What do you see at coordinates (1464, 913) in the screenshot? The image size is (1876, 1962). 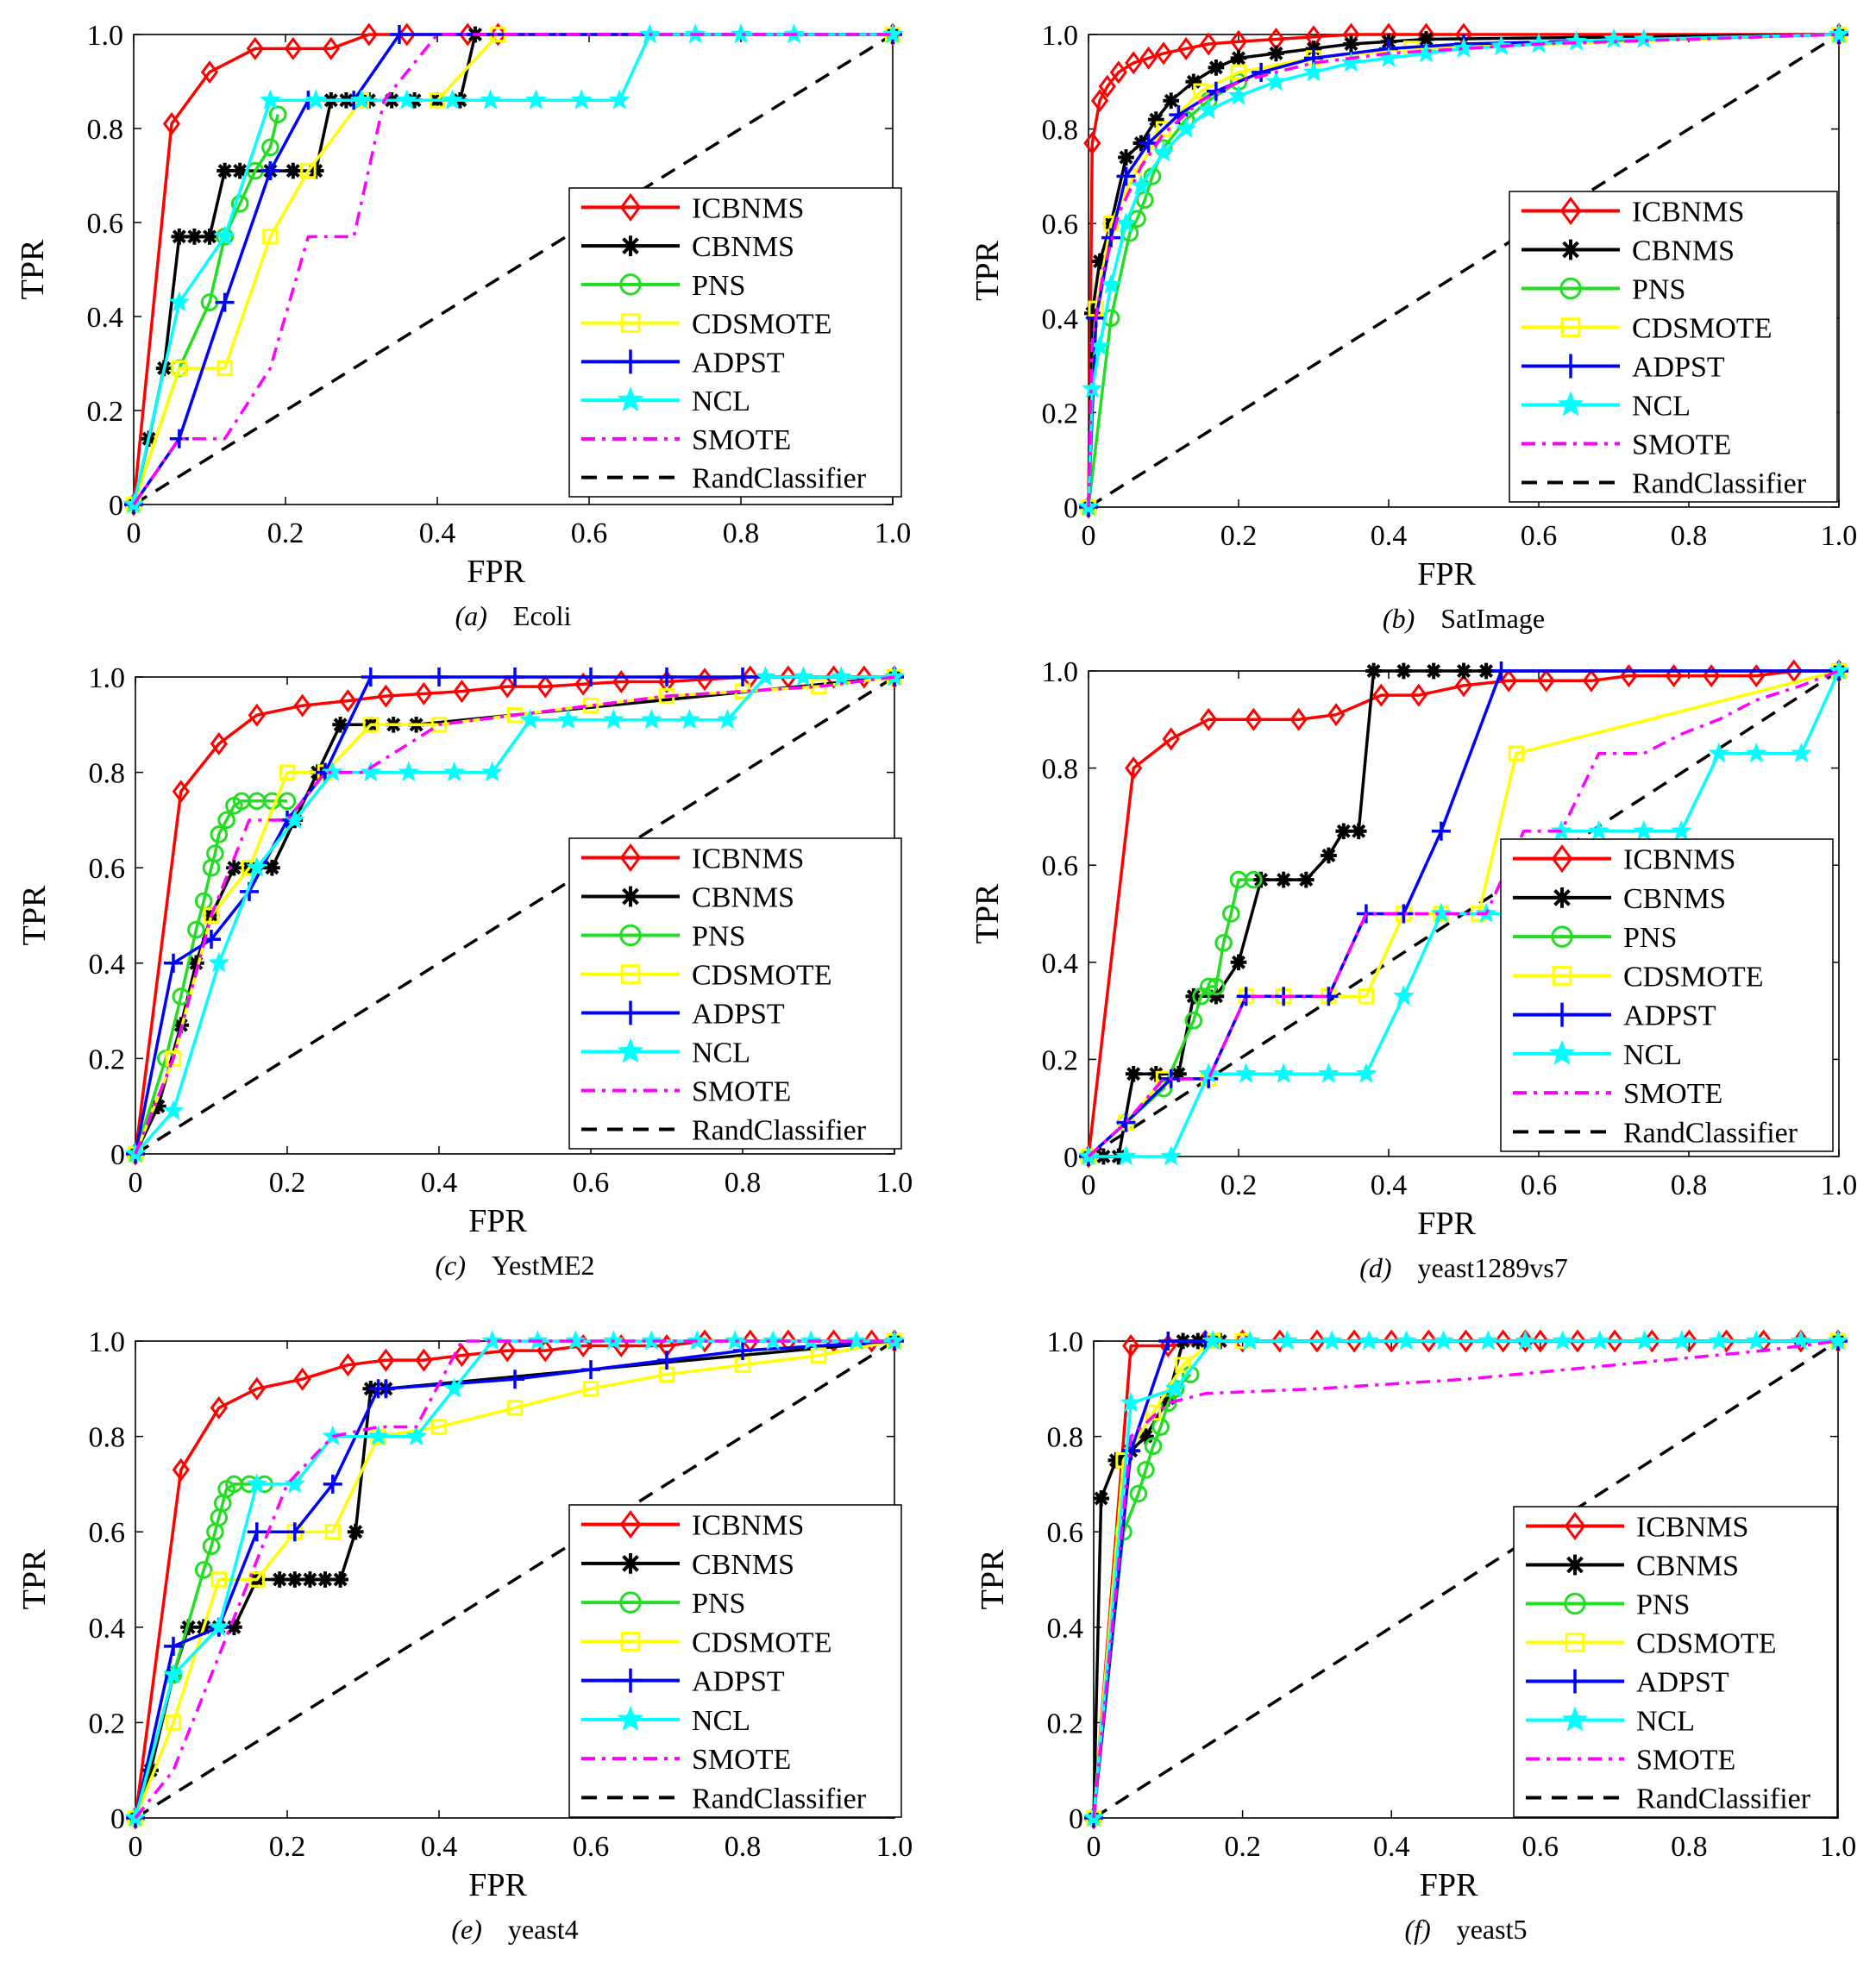 I see `series-line-smote` at bounding box center [1464, 913].